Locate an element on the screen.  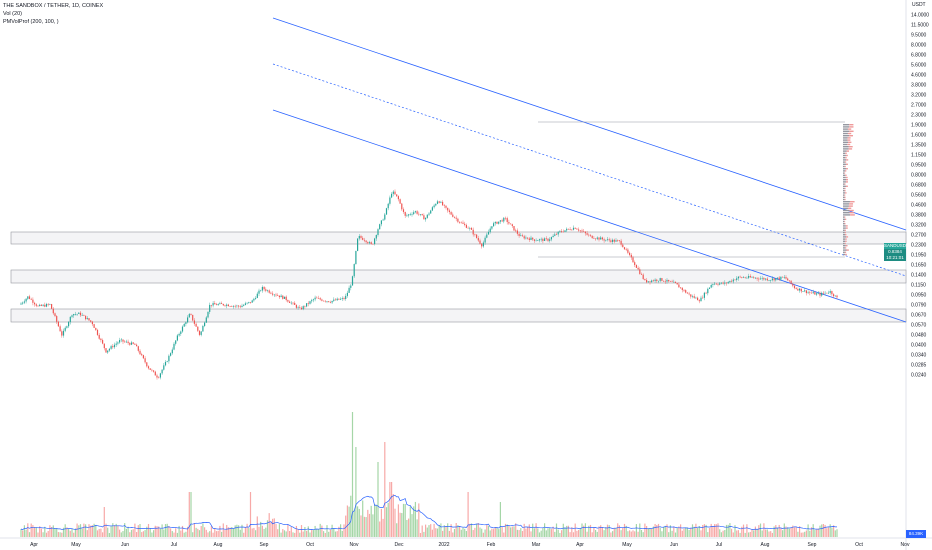
volume-indicator-label: Vol (20) is located at coordinates (12, 14).